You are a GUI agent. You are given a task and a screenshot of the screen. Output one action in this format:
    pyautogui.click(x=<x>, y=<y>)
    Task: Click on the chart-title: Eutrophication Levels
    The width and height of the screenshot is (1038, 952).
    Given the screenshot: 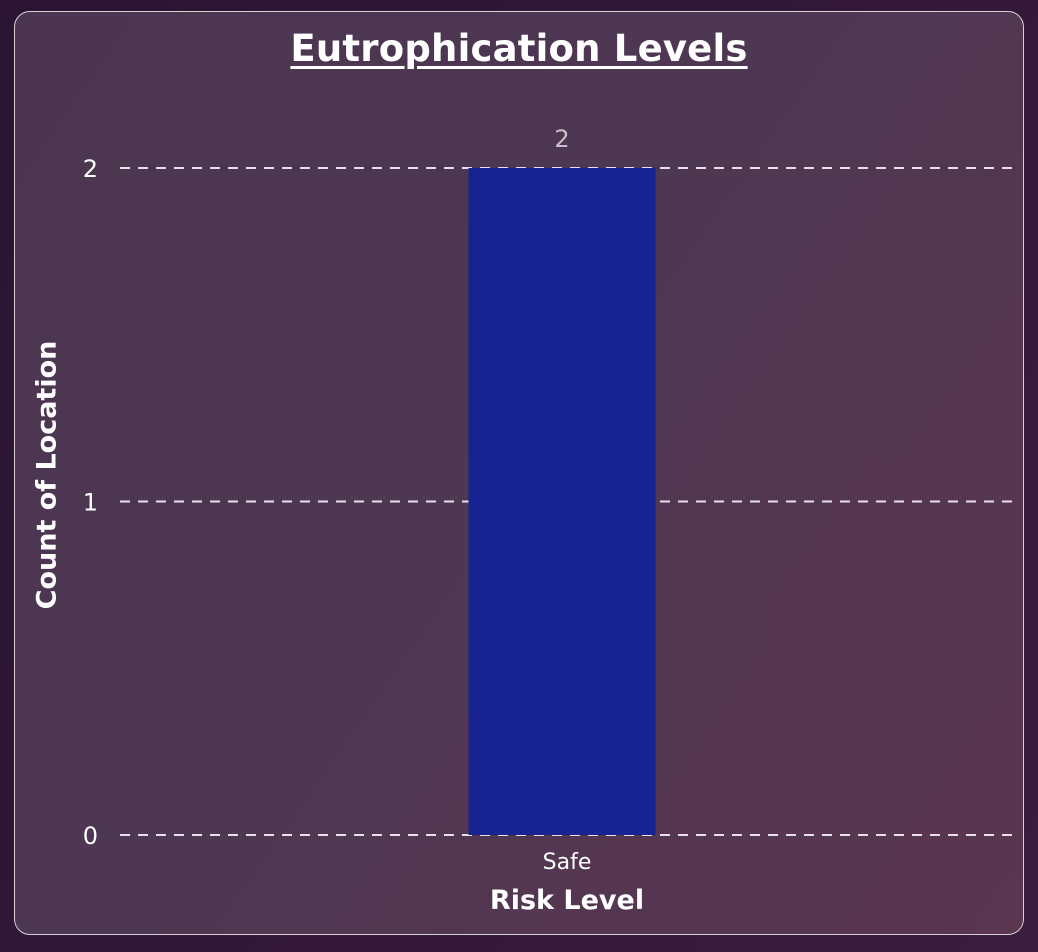 What is the action you would take?
    pyautogui.click(x=519, y=48)
    